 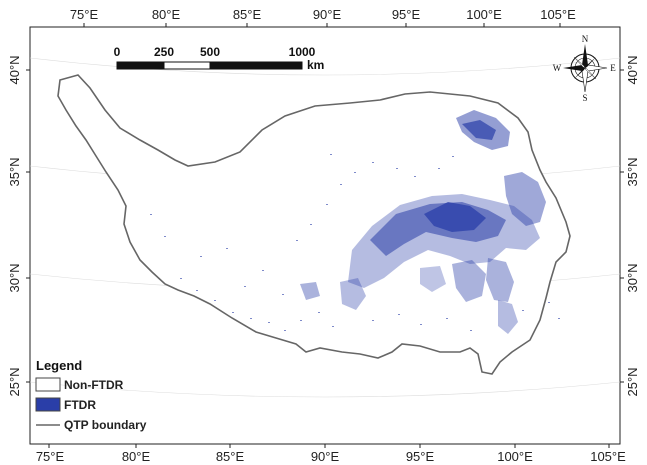 I want to click on lat-label-left: 30°N, so click(x=14, y=277).